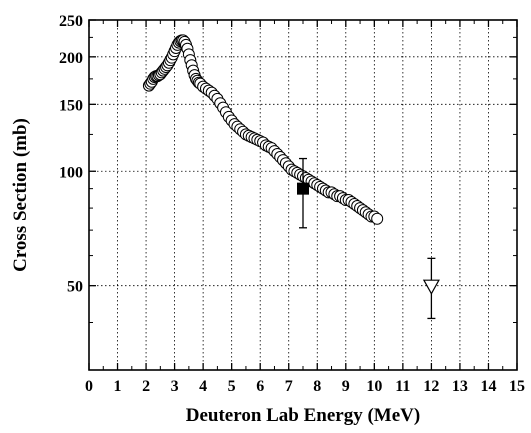 The width and height of the screenshot is (531, 433). What do you see at coordinates (431, 386) in the screenshot?
I see `x-tick-label: 12` at bounding box center [431, 386].